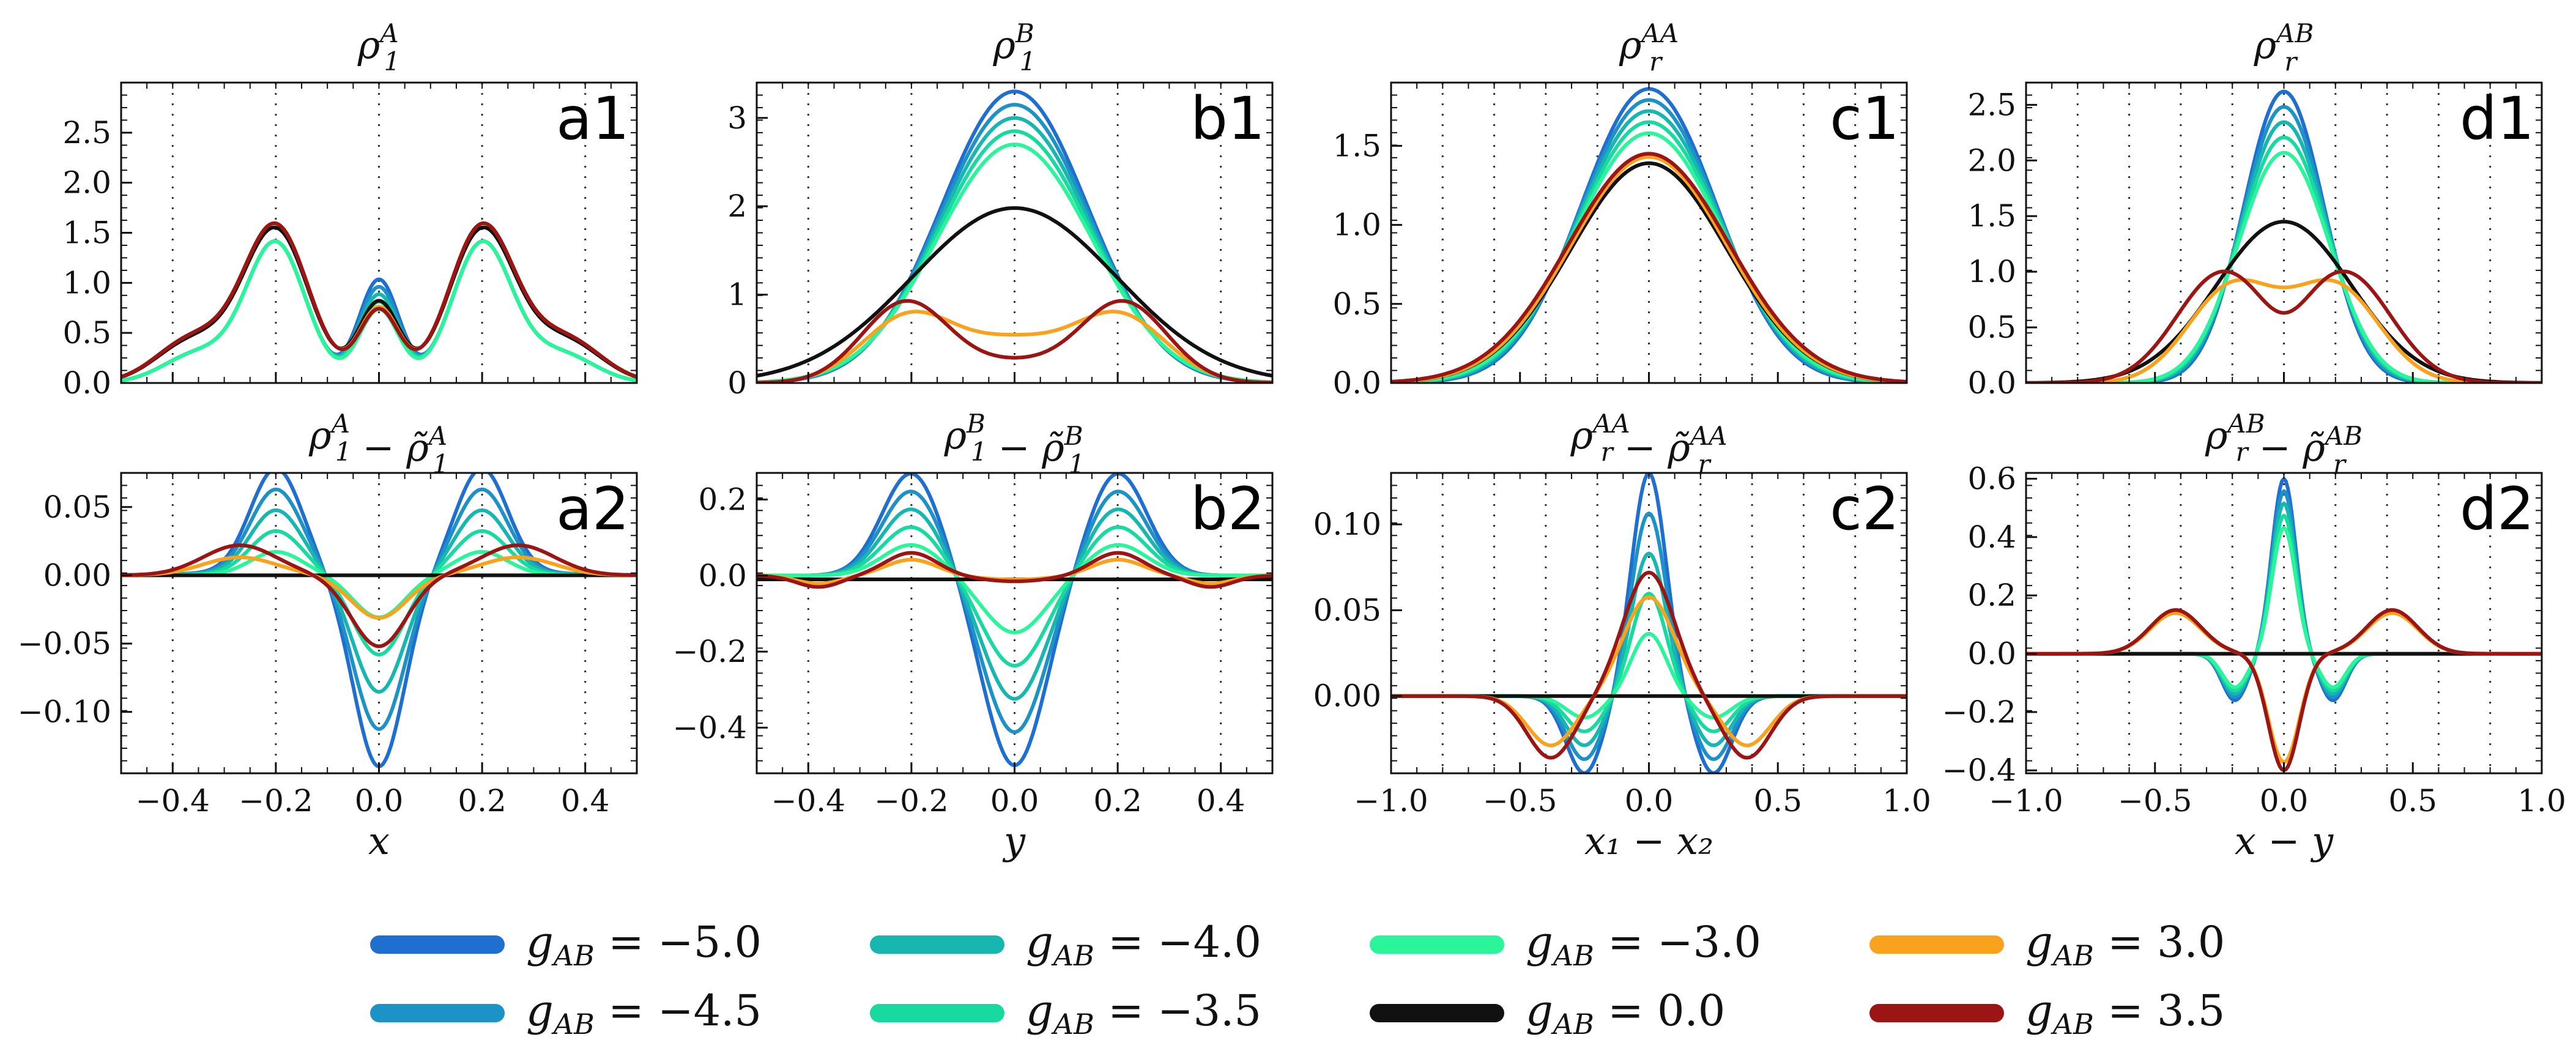 This screenshot has height=1059, width=2576. What do you see at coordinates (379, 47) in the screenshot?
I see `panel-title: ρA 1` at bounding box center [379, 47].